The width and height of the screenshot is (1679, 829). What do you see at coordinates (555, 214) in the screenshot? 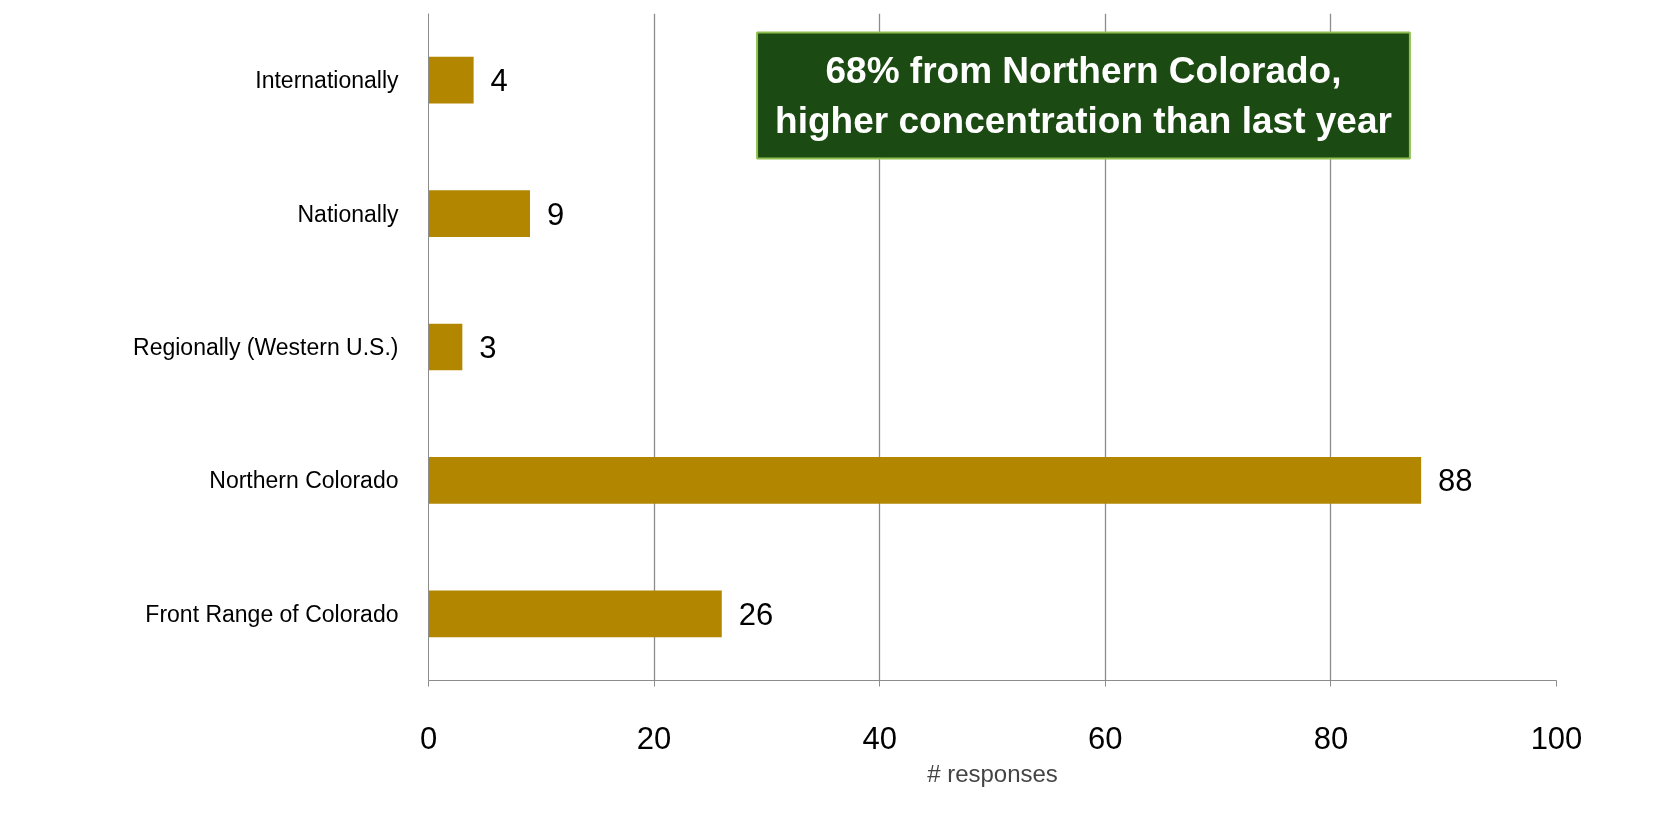
I see `data-label: 9` at bounding box center [555, 214].